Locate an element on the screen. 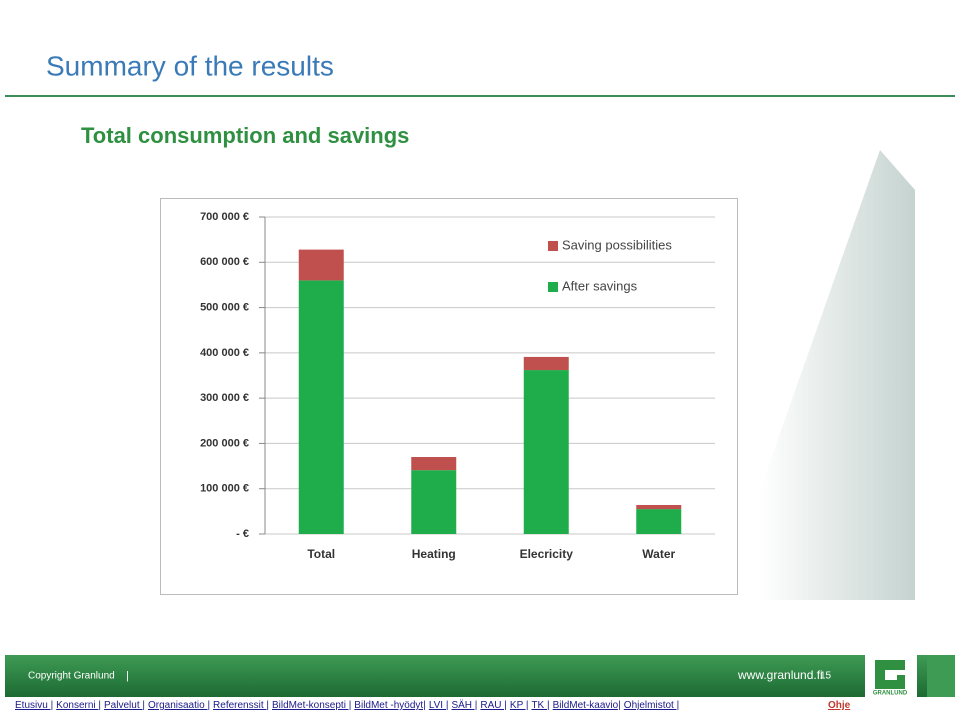 Image resolution: width=960 pixels, height=716 pixels. x-tick-label: Total is located at coordinates (321, 554).